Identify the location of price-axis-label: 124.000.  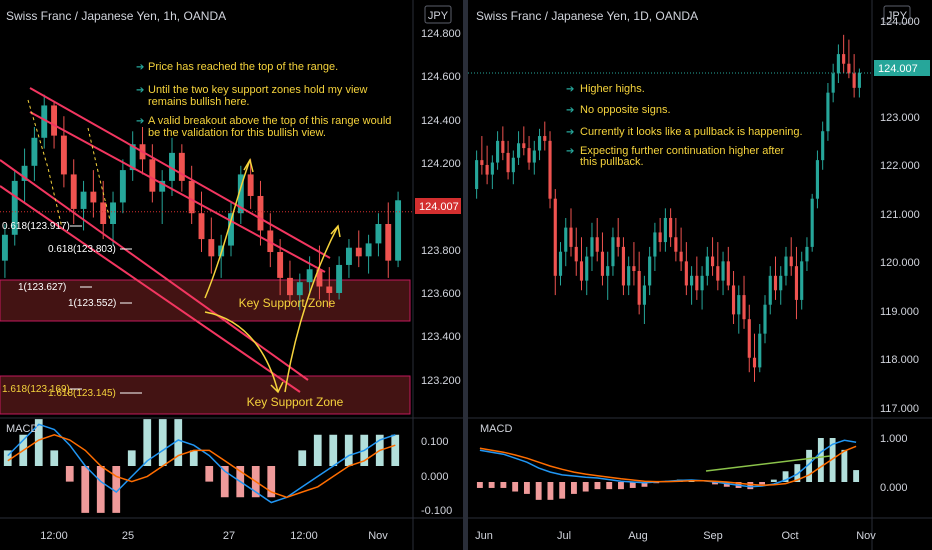
(900, 22).